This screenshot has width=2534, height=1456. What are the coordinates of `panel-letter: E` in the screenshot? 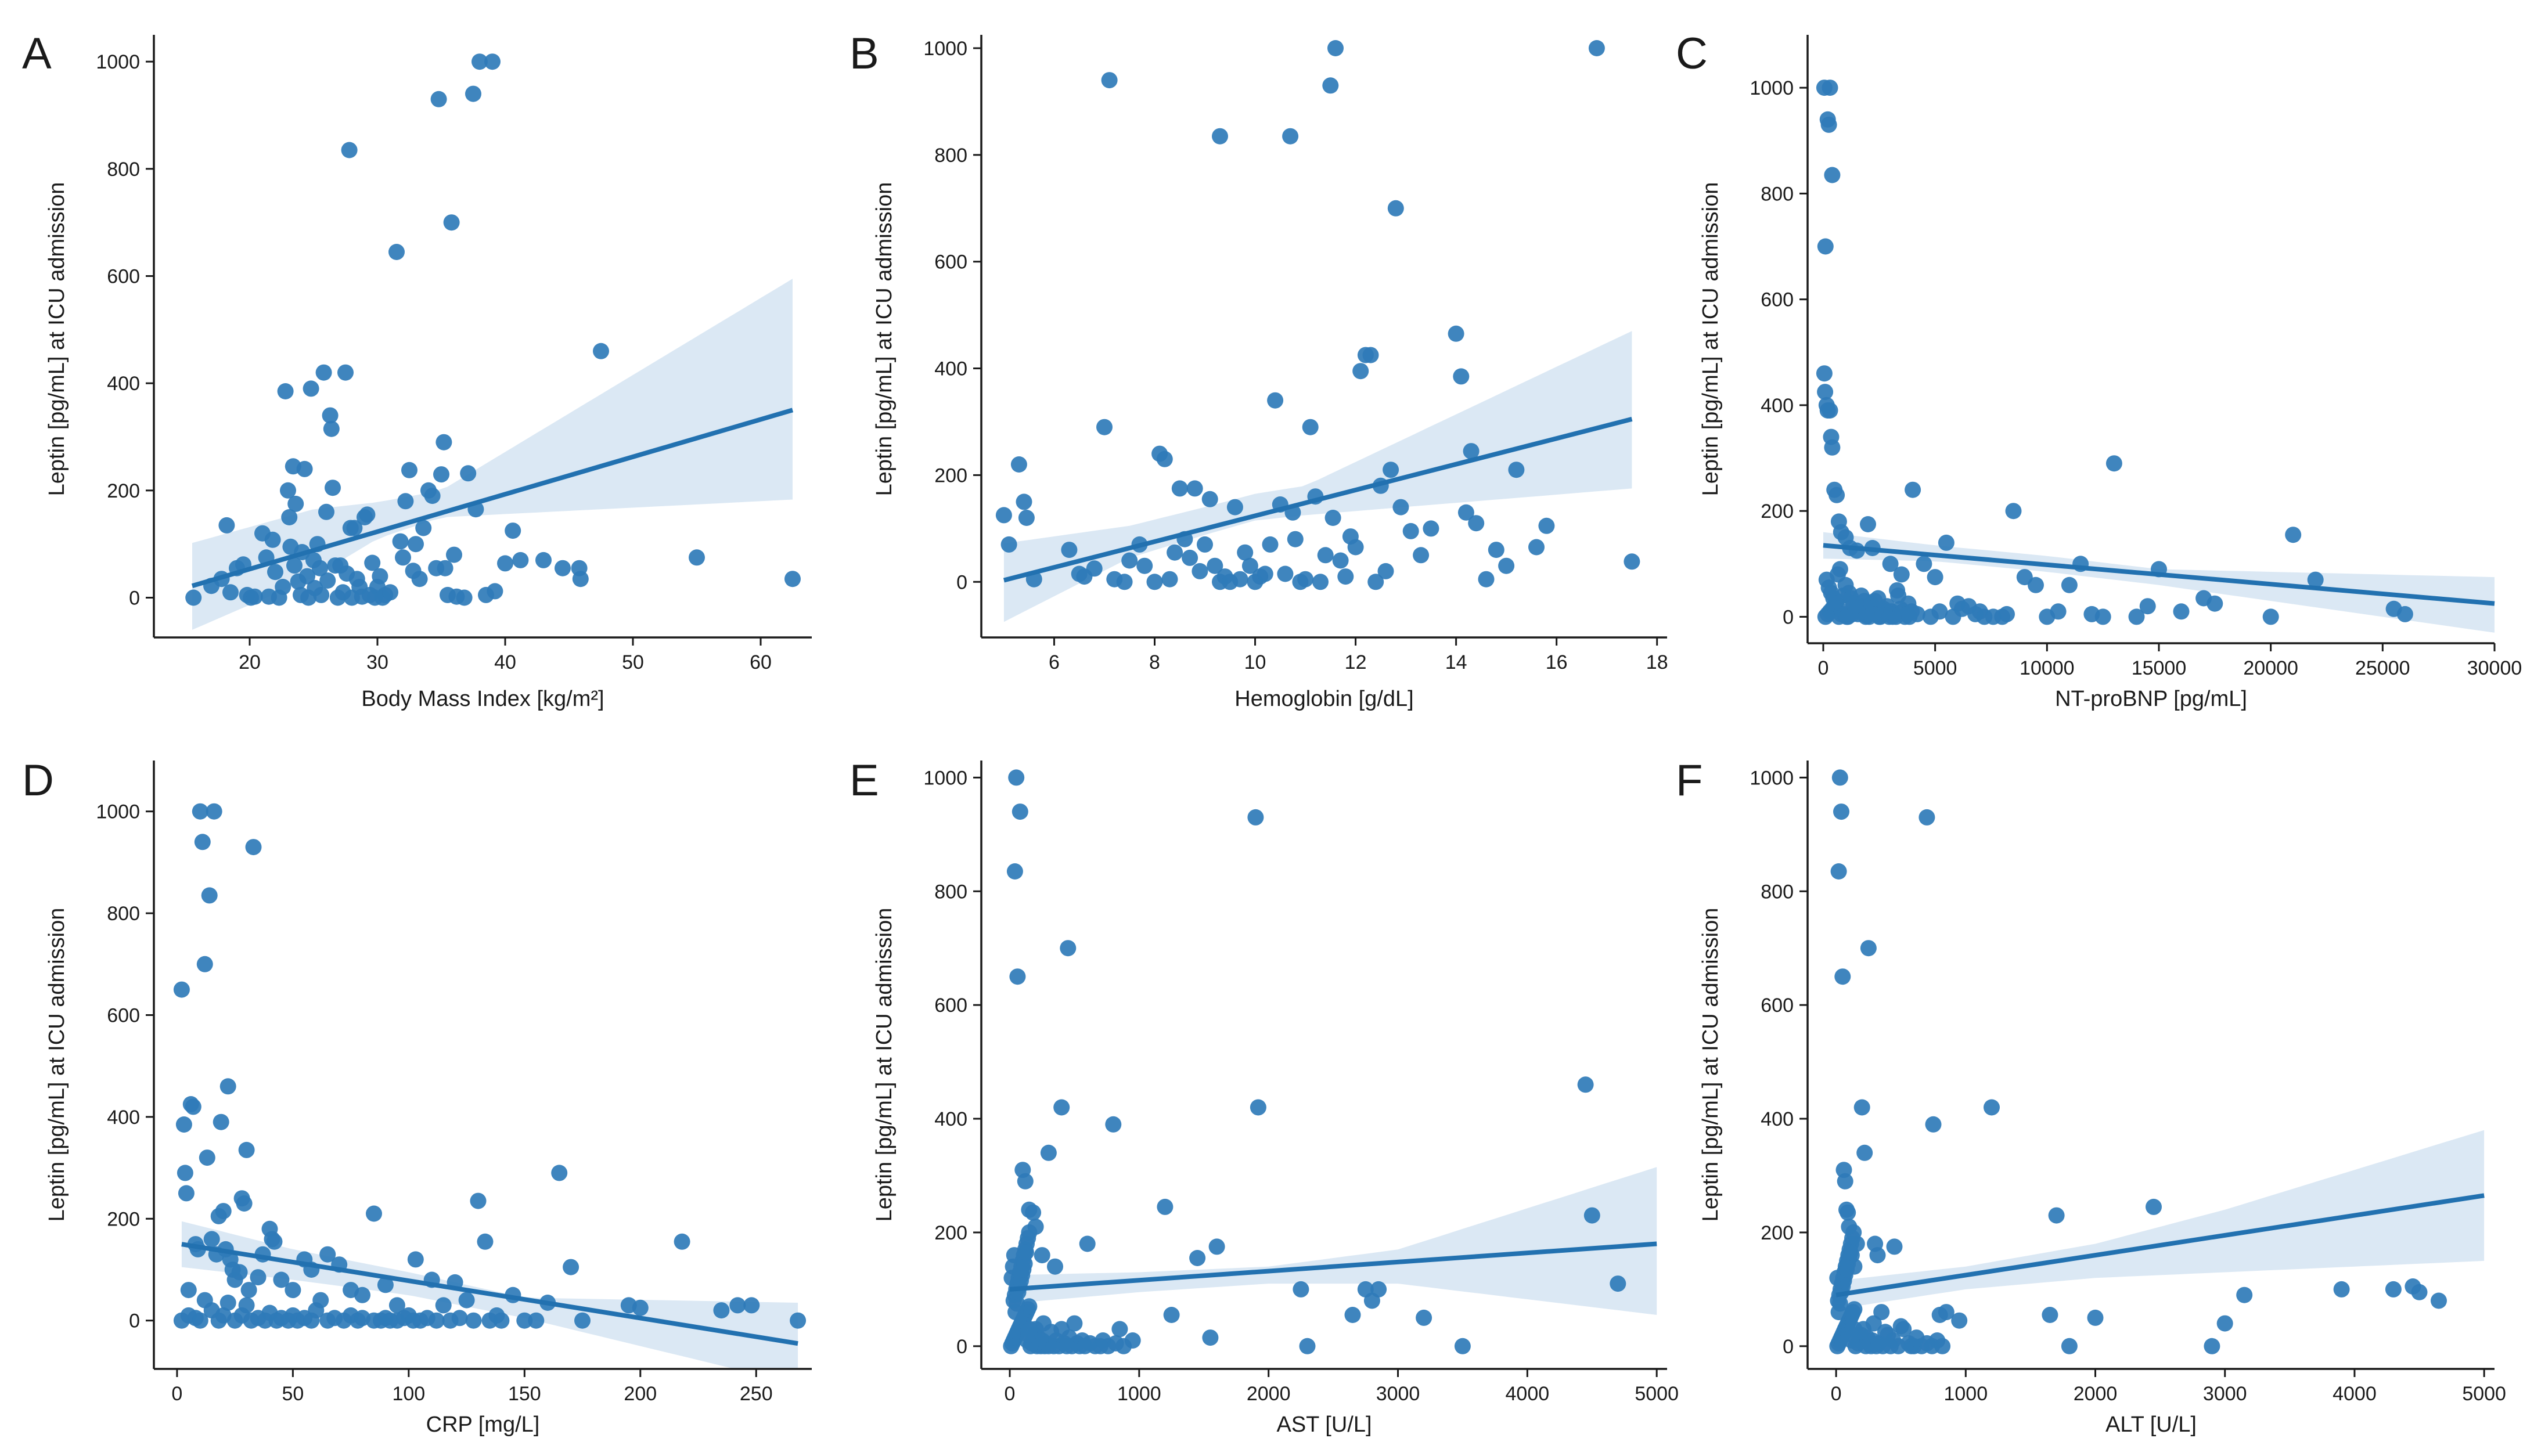 It's located at (864, 780).